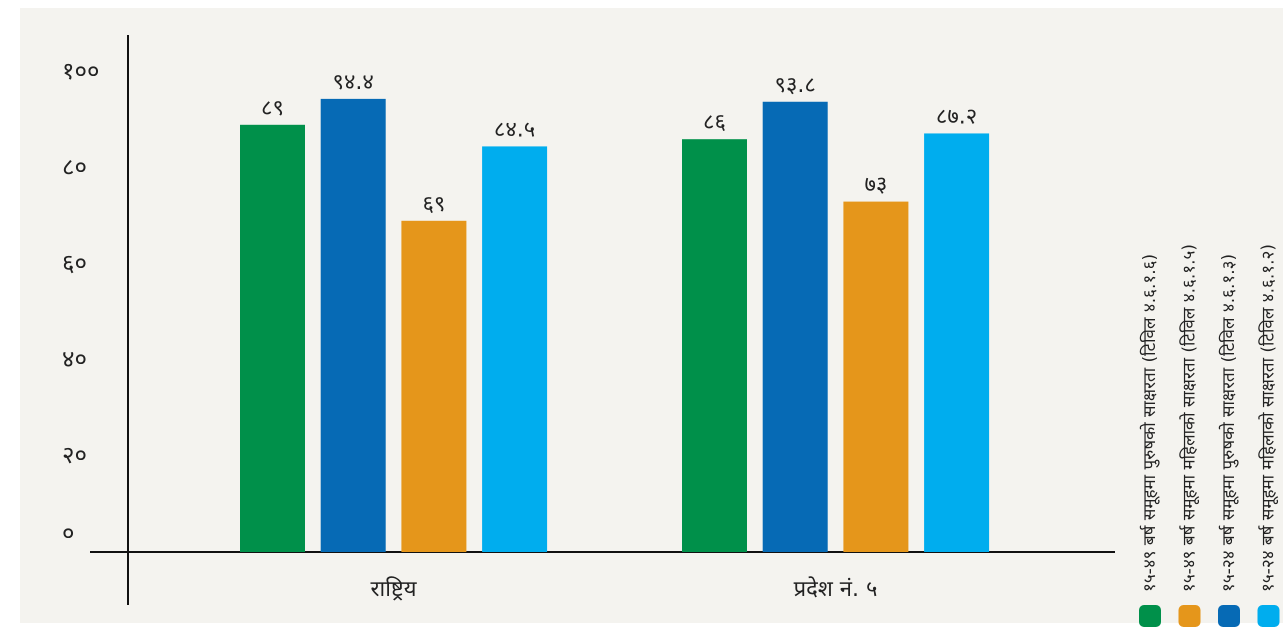 This screenshot has height=635, width=1283. Describe the element at coordinates (74, 359) in the screenshot. I see `y-tick-label: ४०` at that location.